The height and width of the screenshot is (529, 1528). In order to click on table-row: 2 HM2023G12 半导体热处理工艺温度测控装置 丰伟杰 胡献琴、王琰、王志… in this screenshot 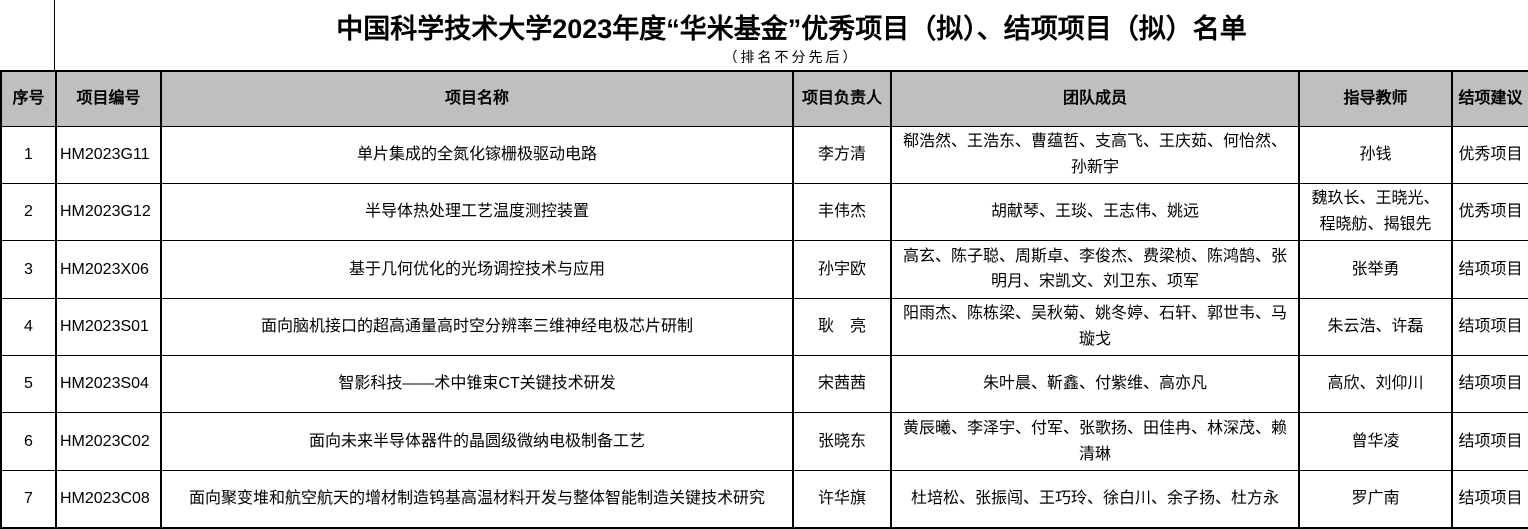, I will do `click(764, 212)`.